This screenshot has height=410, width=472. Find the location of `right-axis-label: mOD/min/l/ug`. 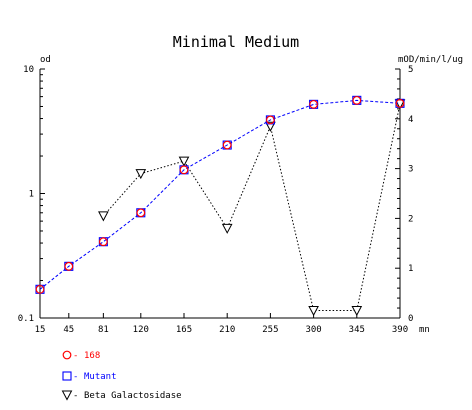

right-axis-label: mOD/min/l/ug is located at coordinates (430, 60).